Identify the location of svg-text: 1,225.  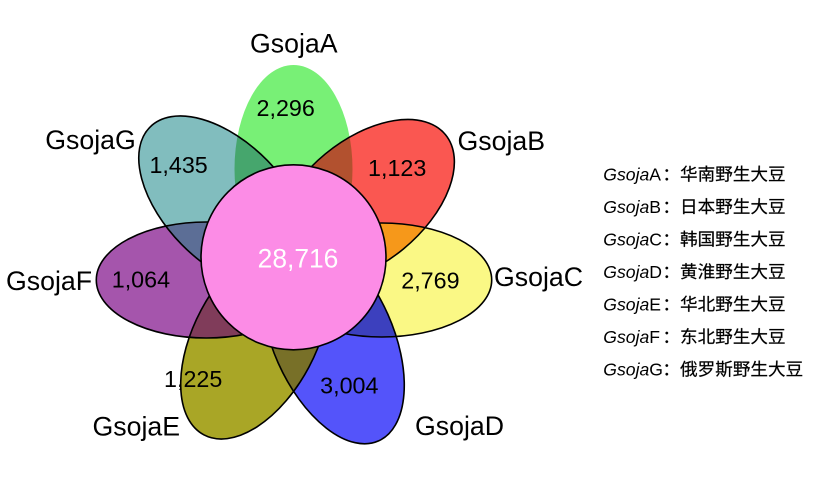
(193, 379).